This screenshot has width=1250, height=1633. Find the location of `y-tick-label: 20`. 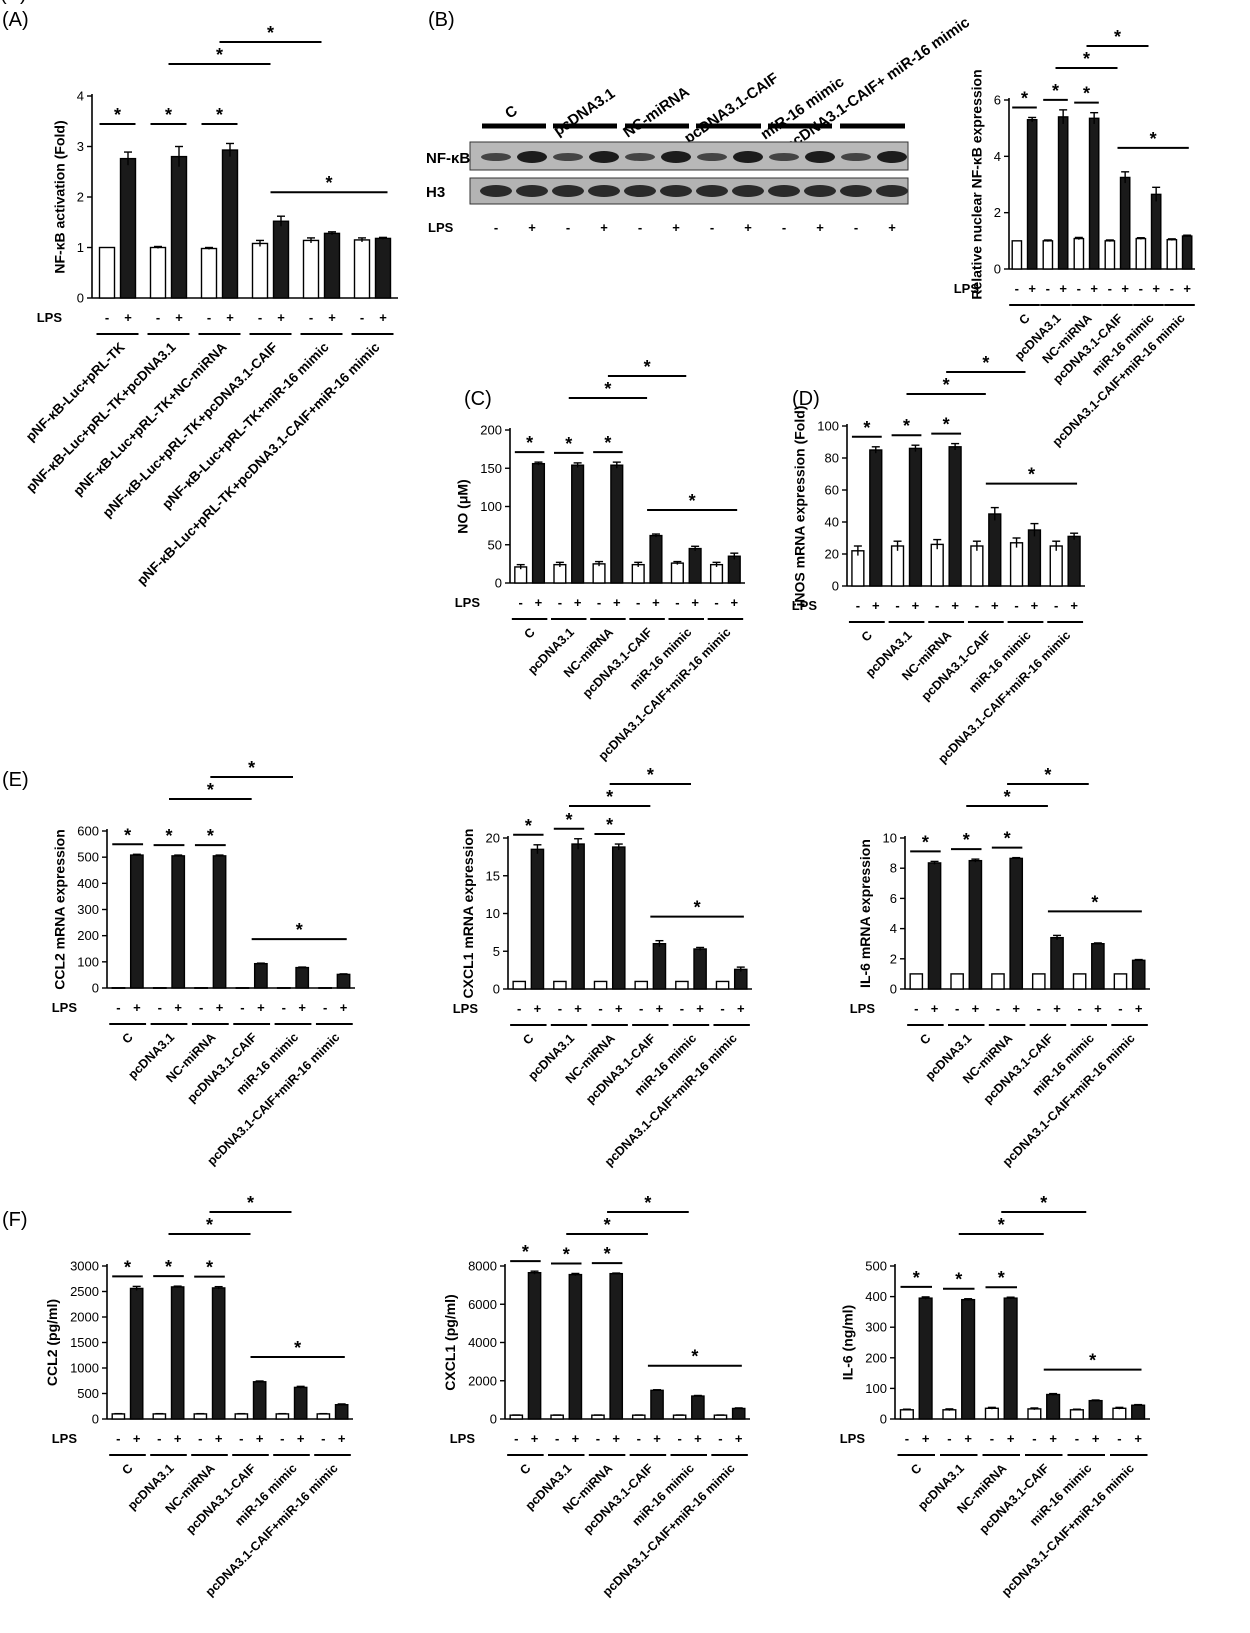

y-tick-label: 20 is located at coordinates (493, 838).